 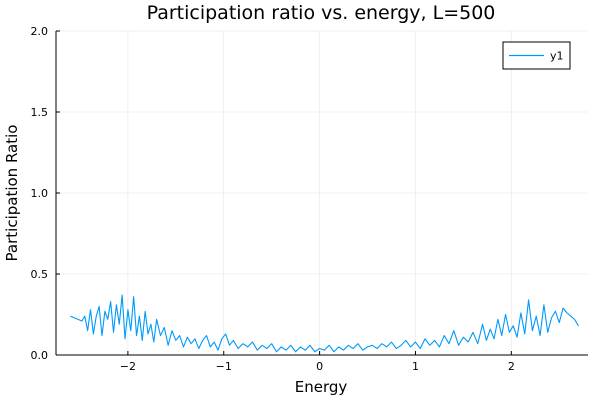 What do you see at coordinates (511, 366) in the screenshot?
I see `x-tick-label: 2` at bounding box center [511, 366].